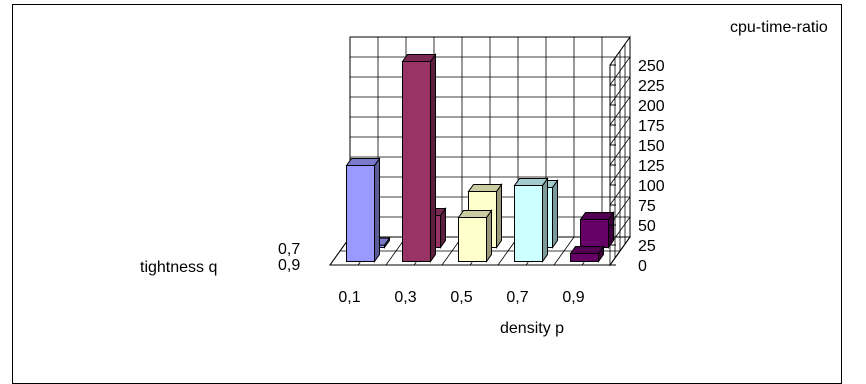 The height and width of the screenshot is (384, 866). What do you see at coordinates (647, 226) in the screenshot?
I see `z-tick-label: 50` at bounding box center [647, 226].